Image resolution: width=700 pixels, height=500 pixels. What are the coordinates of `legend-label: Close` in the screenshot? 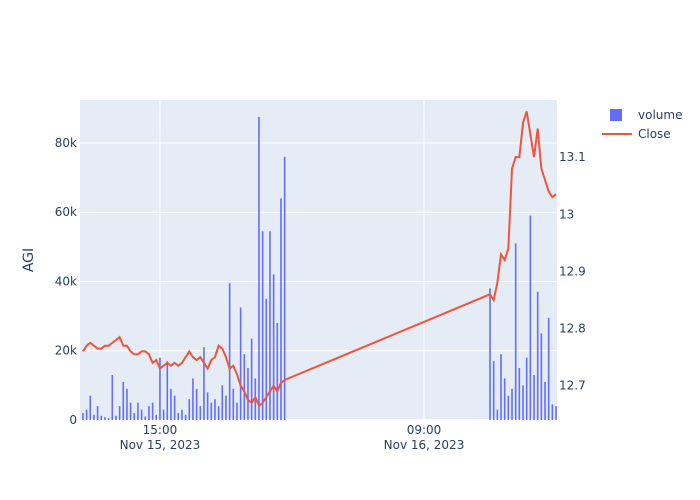 It's located at (654, 134).